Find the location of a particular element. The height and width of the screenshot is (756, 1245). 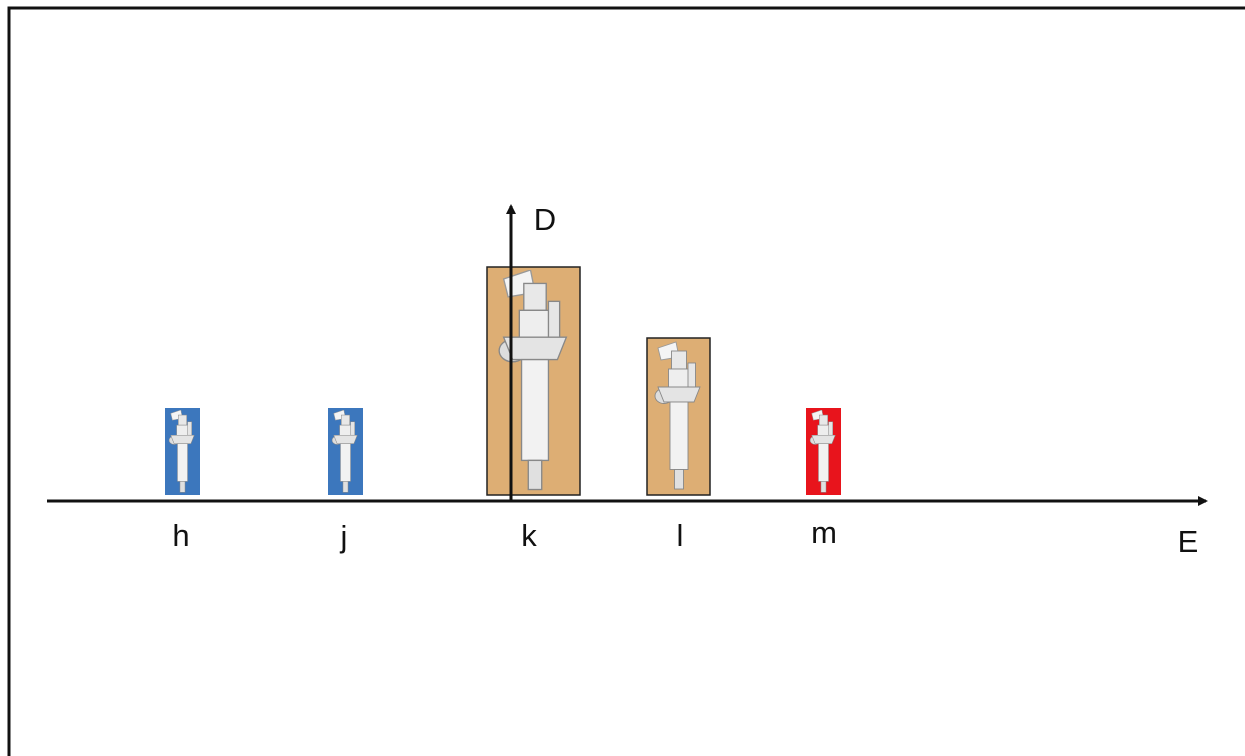

item-label: h is located at coordinates (180, 535).